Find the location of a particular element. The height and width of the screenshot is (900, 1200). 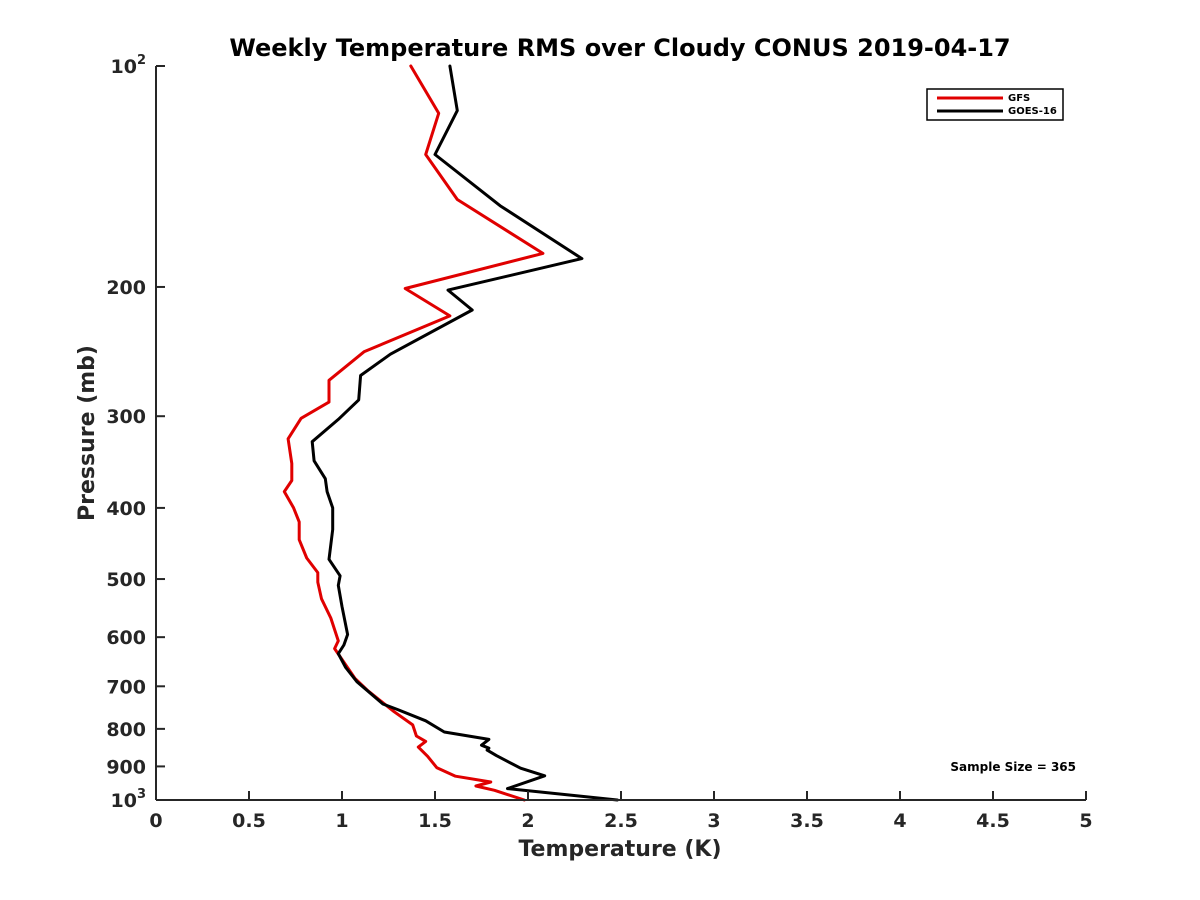

x-tick-label: 1.5 is located at coordinates (435, 821).